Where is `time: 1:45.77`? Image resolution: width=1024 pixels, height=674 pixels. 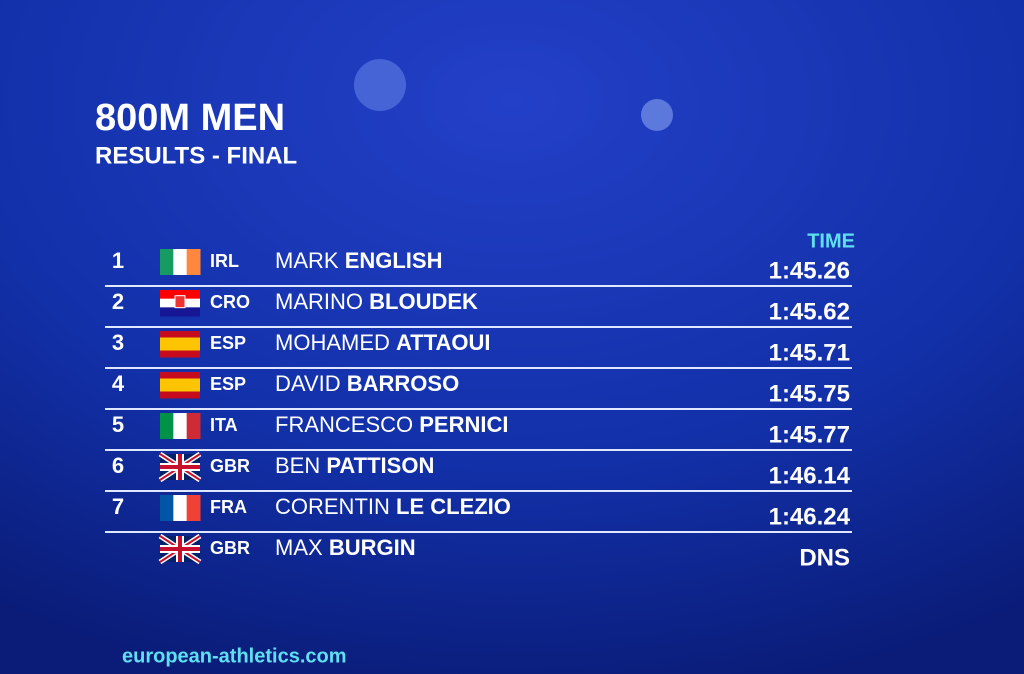 time: 1:45.77 is located at coordinates (809, 434).